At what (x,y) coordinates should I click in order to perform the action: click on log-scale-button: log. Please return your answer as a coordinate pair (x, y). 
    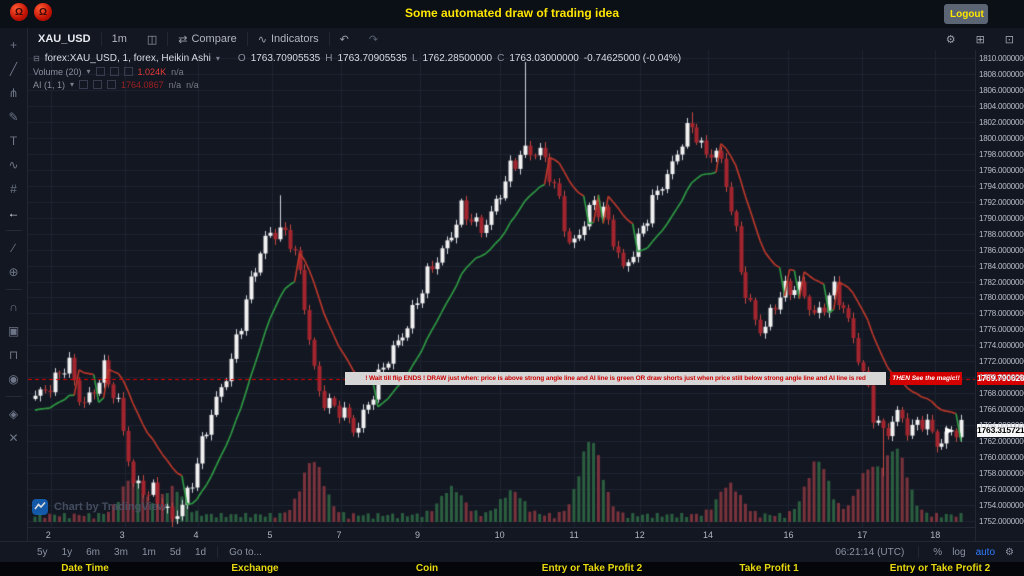
    Looking at the image, I should click on (959, 552).